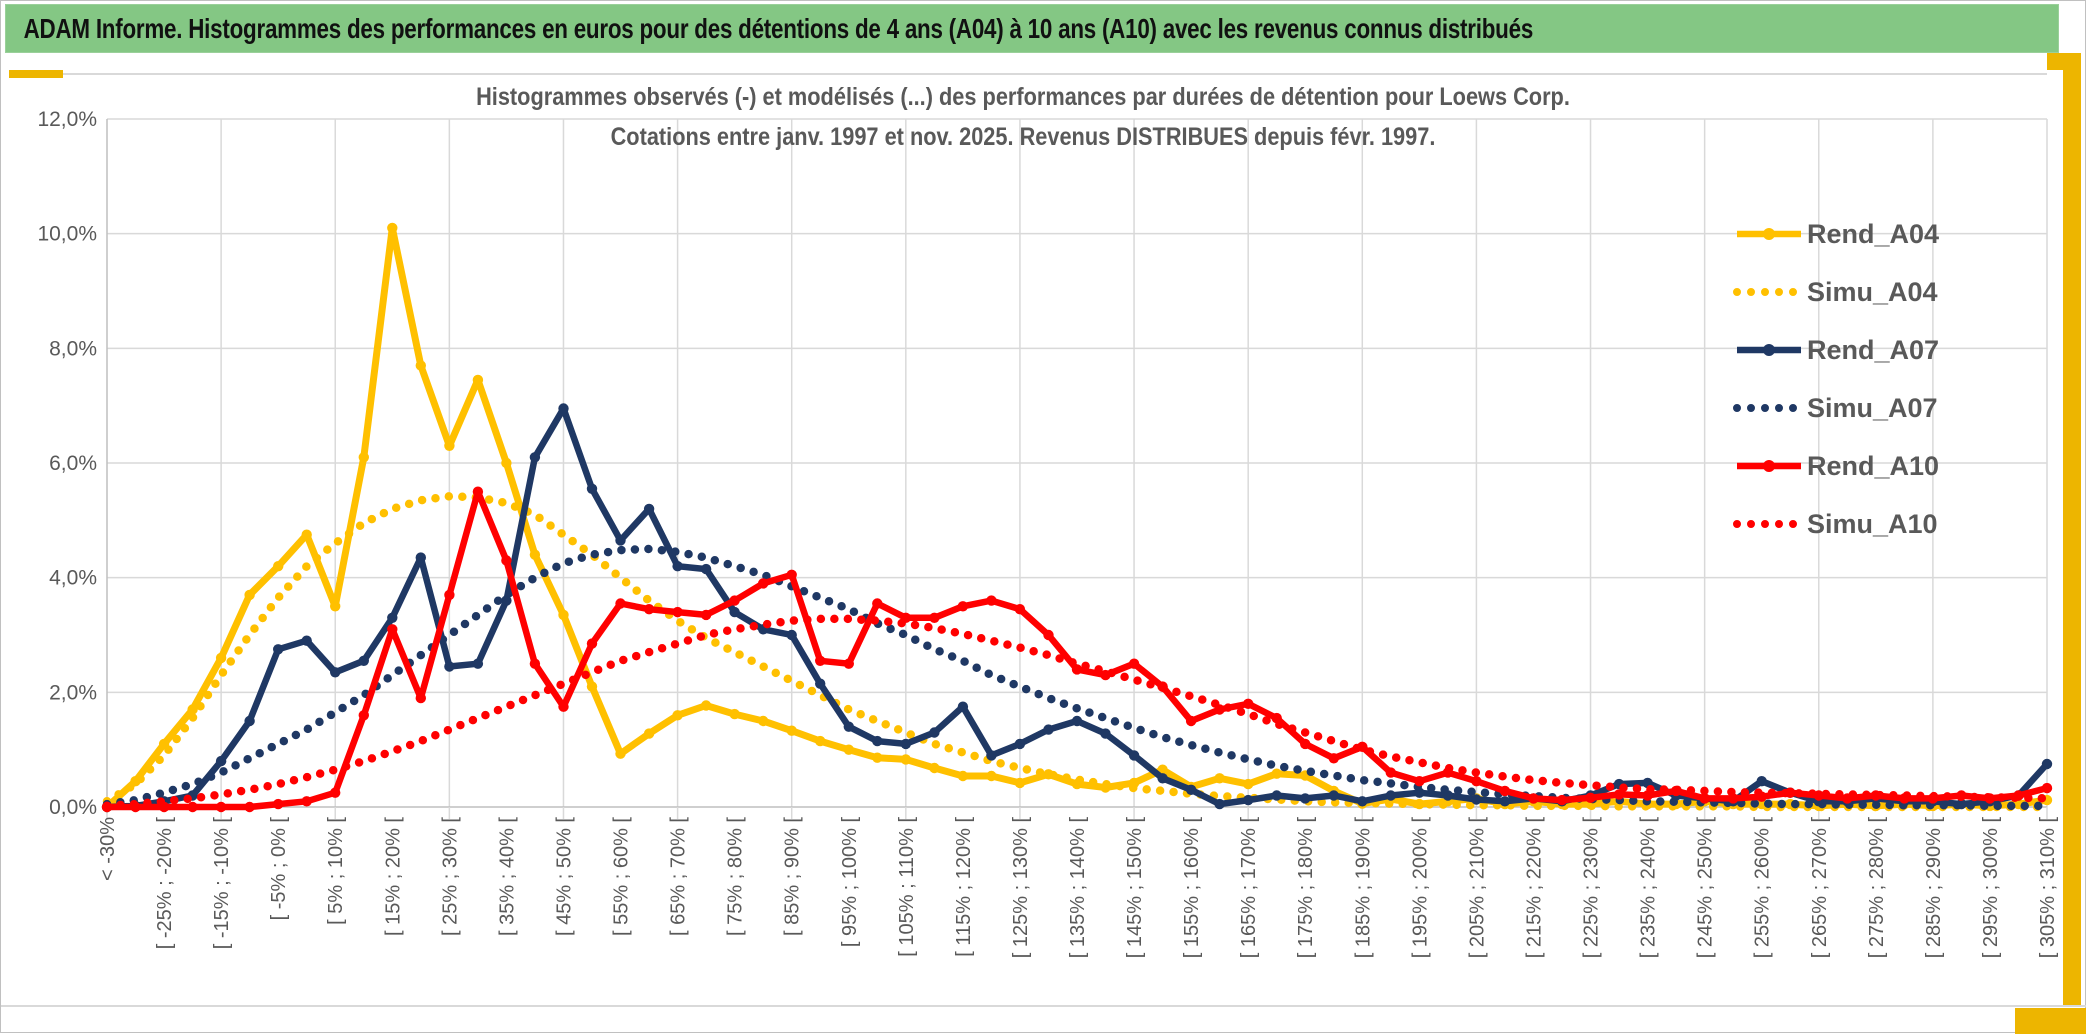  I want to click on x-axis-tick-label: [ 85% ; 90% [, so click(793, 876).